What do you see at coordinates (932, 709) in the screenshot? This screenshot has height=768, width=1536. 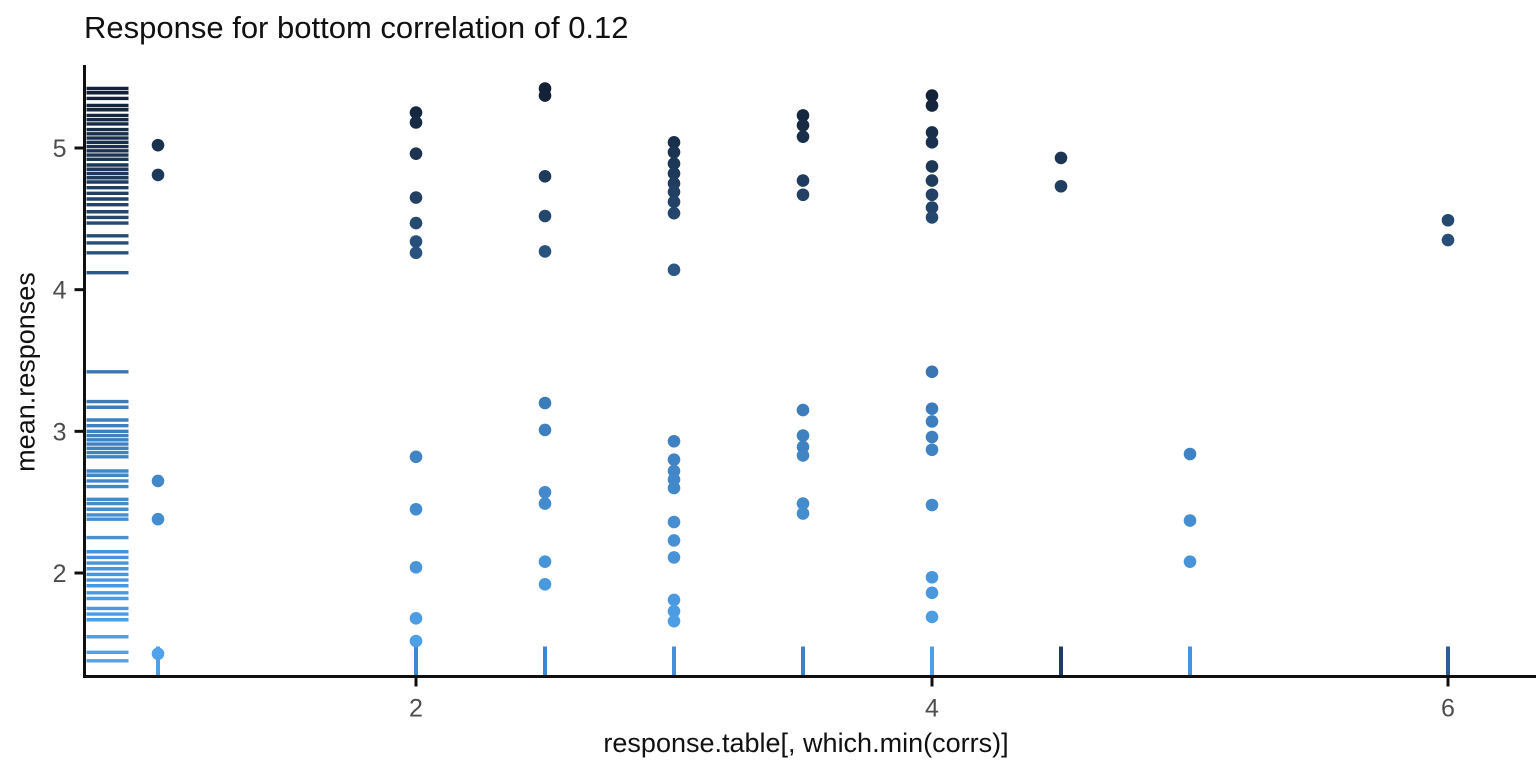 I see `x-axis-tick-label: 4` at bounding box center [932, 709].